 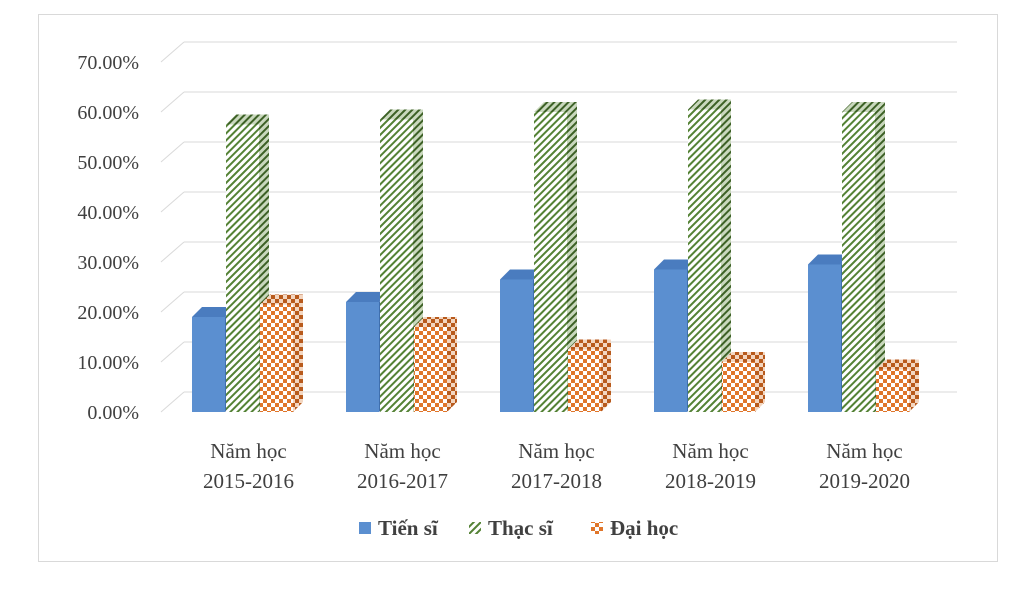 What do you see at coordinates (108, 163) in the screenshot?
I see `y-tick-label: 50.00%` at bounding box center [108, 163].